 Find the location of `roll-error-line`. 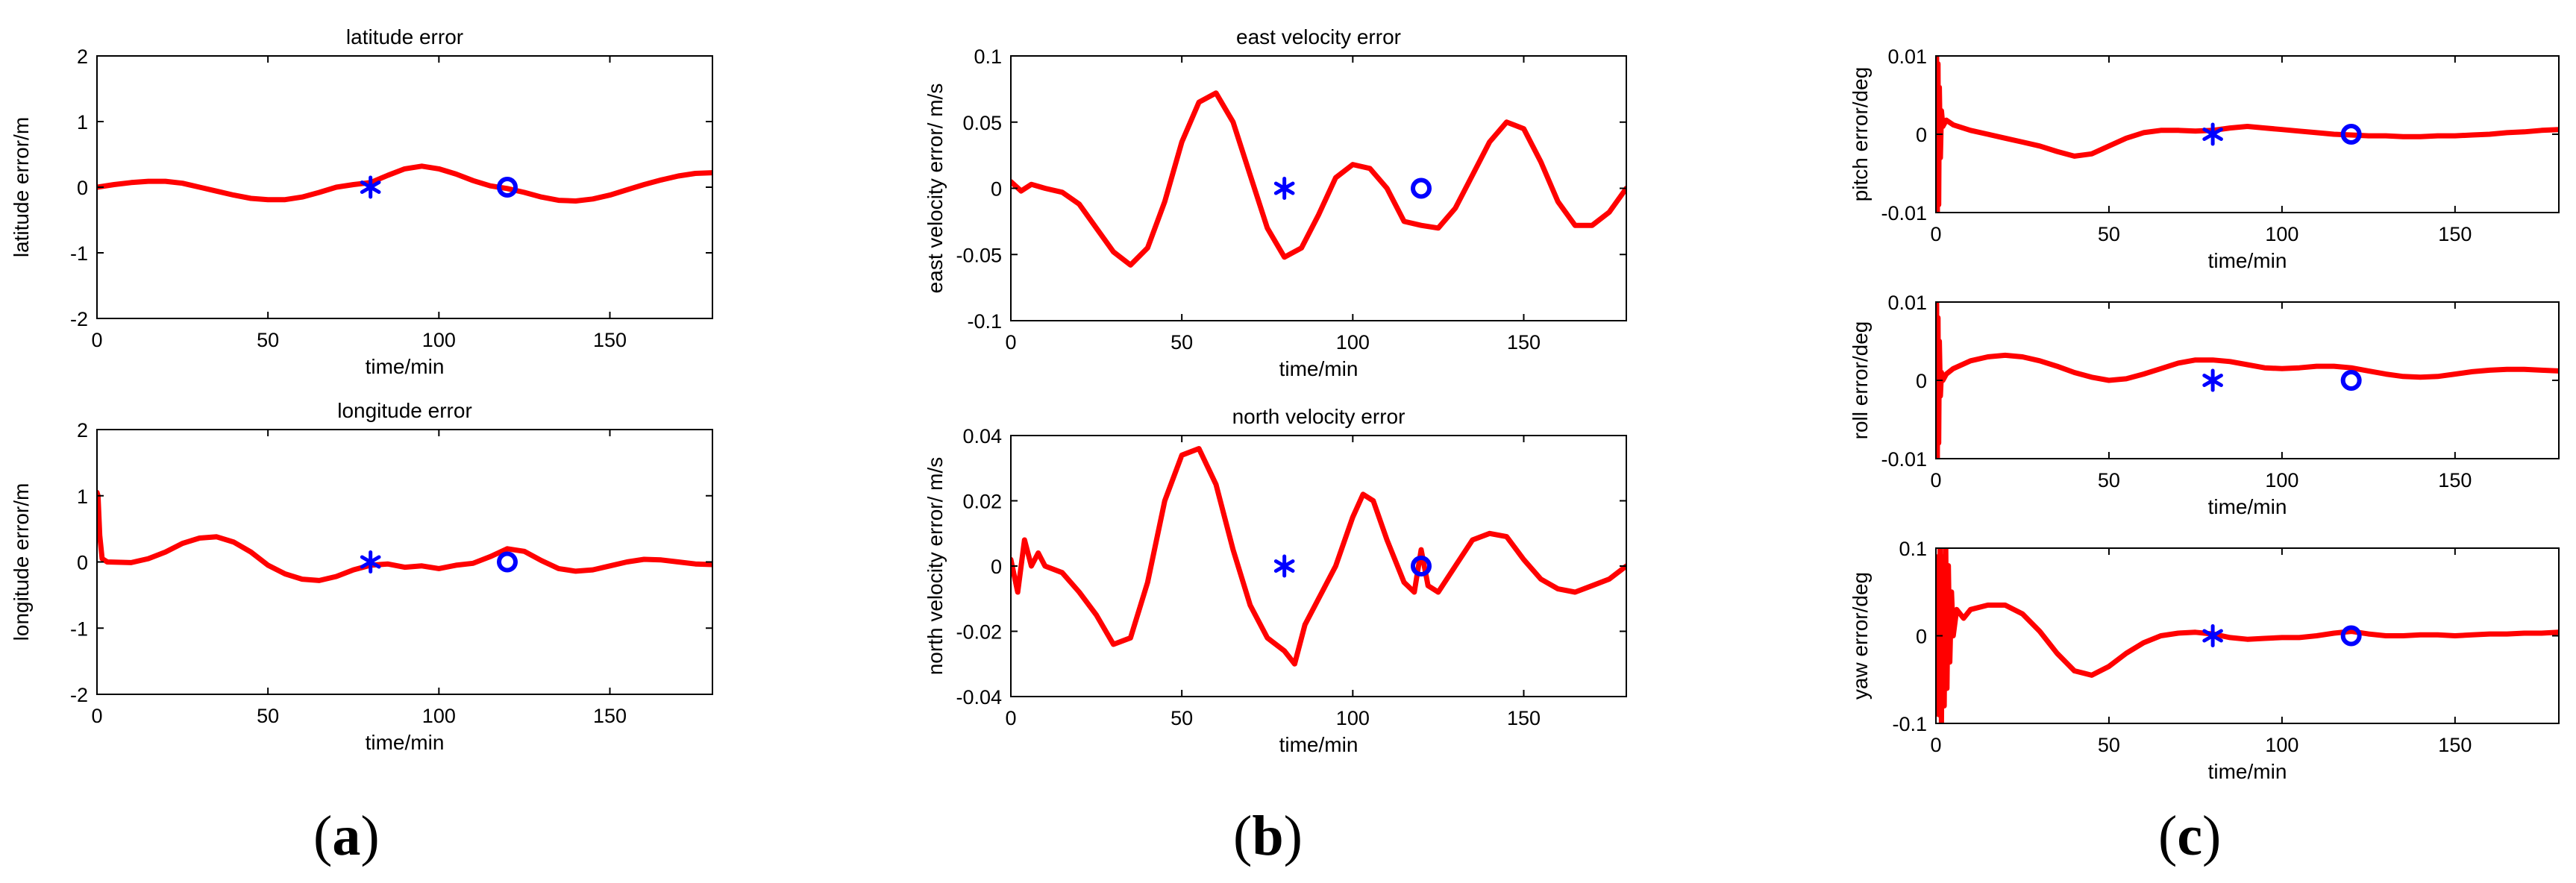

roll-error-line is located at coordinates (2247, 380).